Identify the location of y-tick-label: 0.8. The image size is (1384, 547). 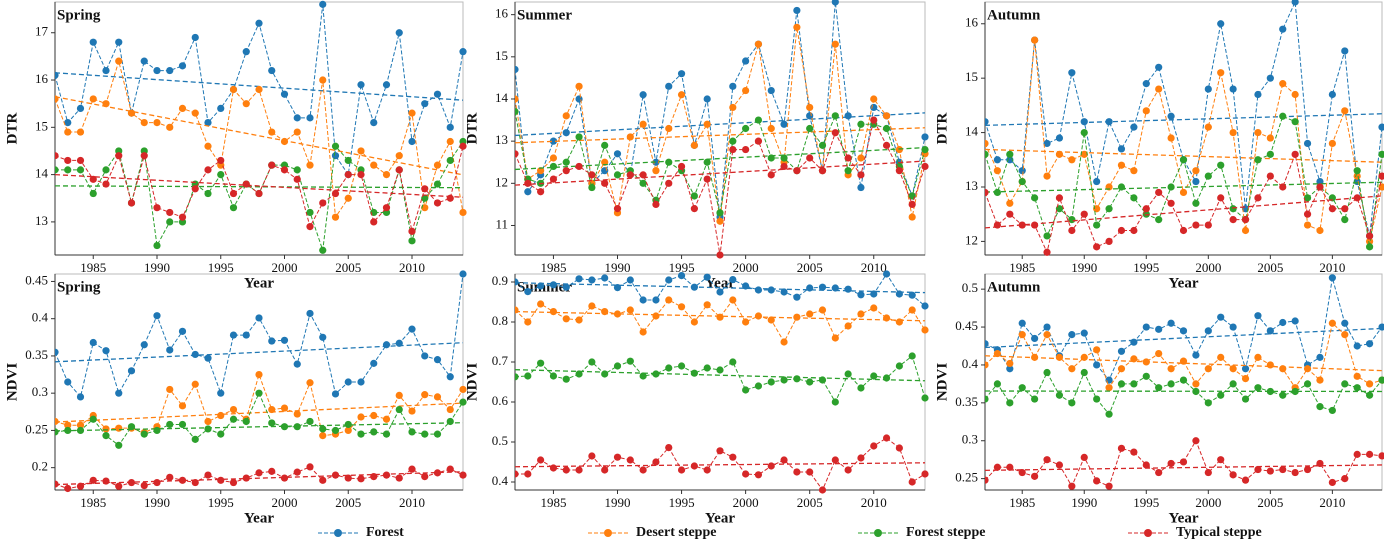
(500, 320).